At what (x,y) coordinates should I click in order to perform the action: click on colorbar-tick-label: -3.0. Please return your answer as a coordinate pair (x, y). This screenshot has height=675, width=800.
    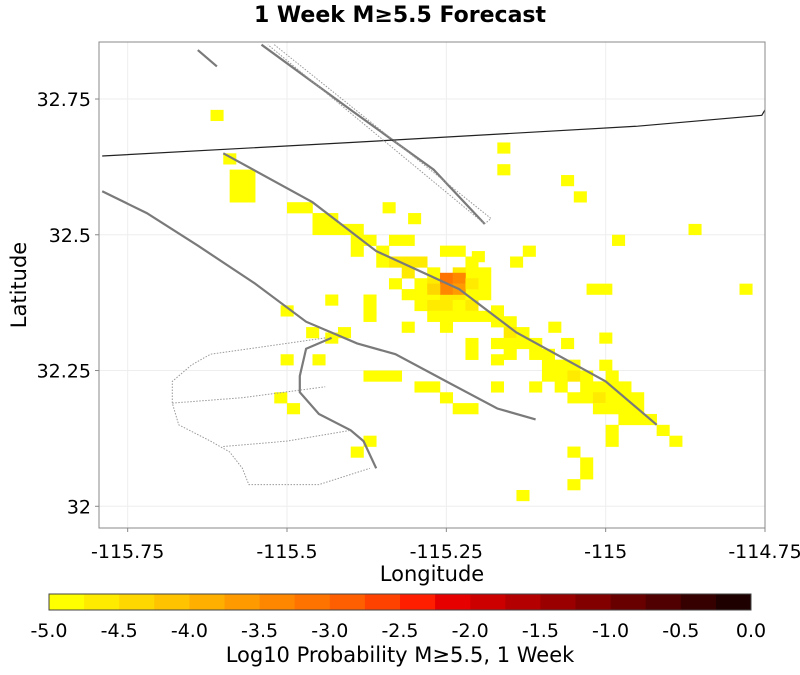
    Looking at the image, I should click on (329, 631).